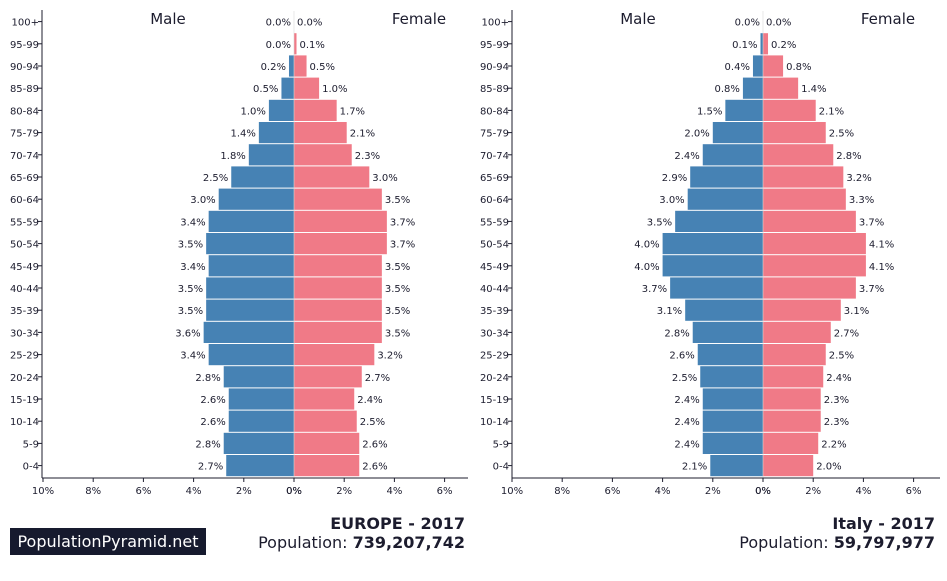 The height and width of the screenshot is (581, 947). What do you see at coordinates (24, 267) in the screenshot?
I see `age-group-label: 45-49` at bounding box center [24, 267].